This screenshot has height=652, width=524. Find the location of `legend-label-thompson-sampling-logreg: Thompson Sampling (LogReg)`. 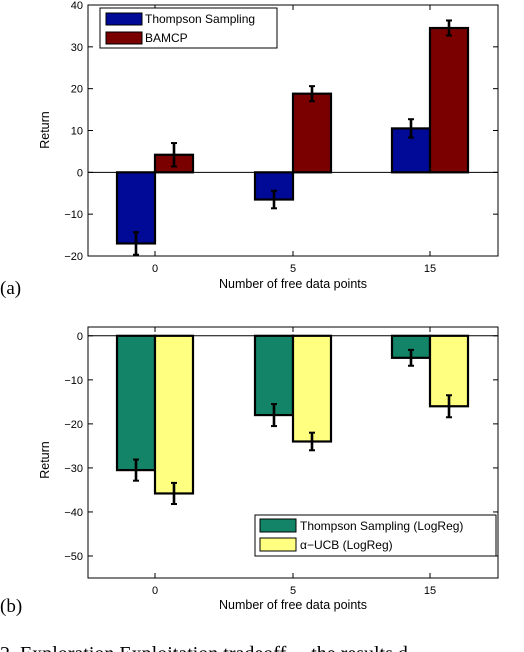

legend-label-thompson-sampling-logreg: Thompson Sampling (LogReg) is located at coordinates (381, 526).